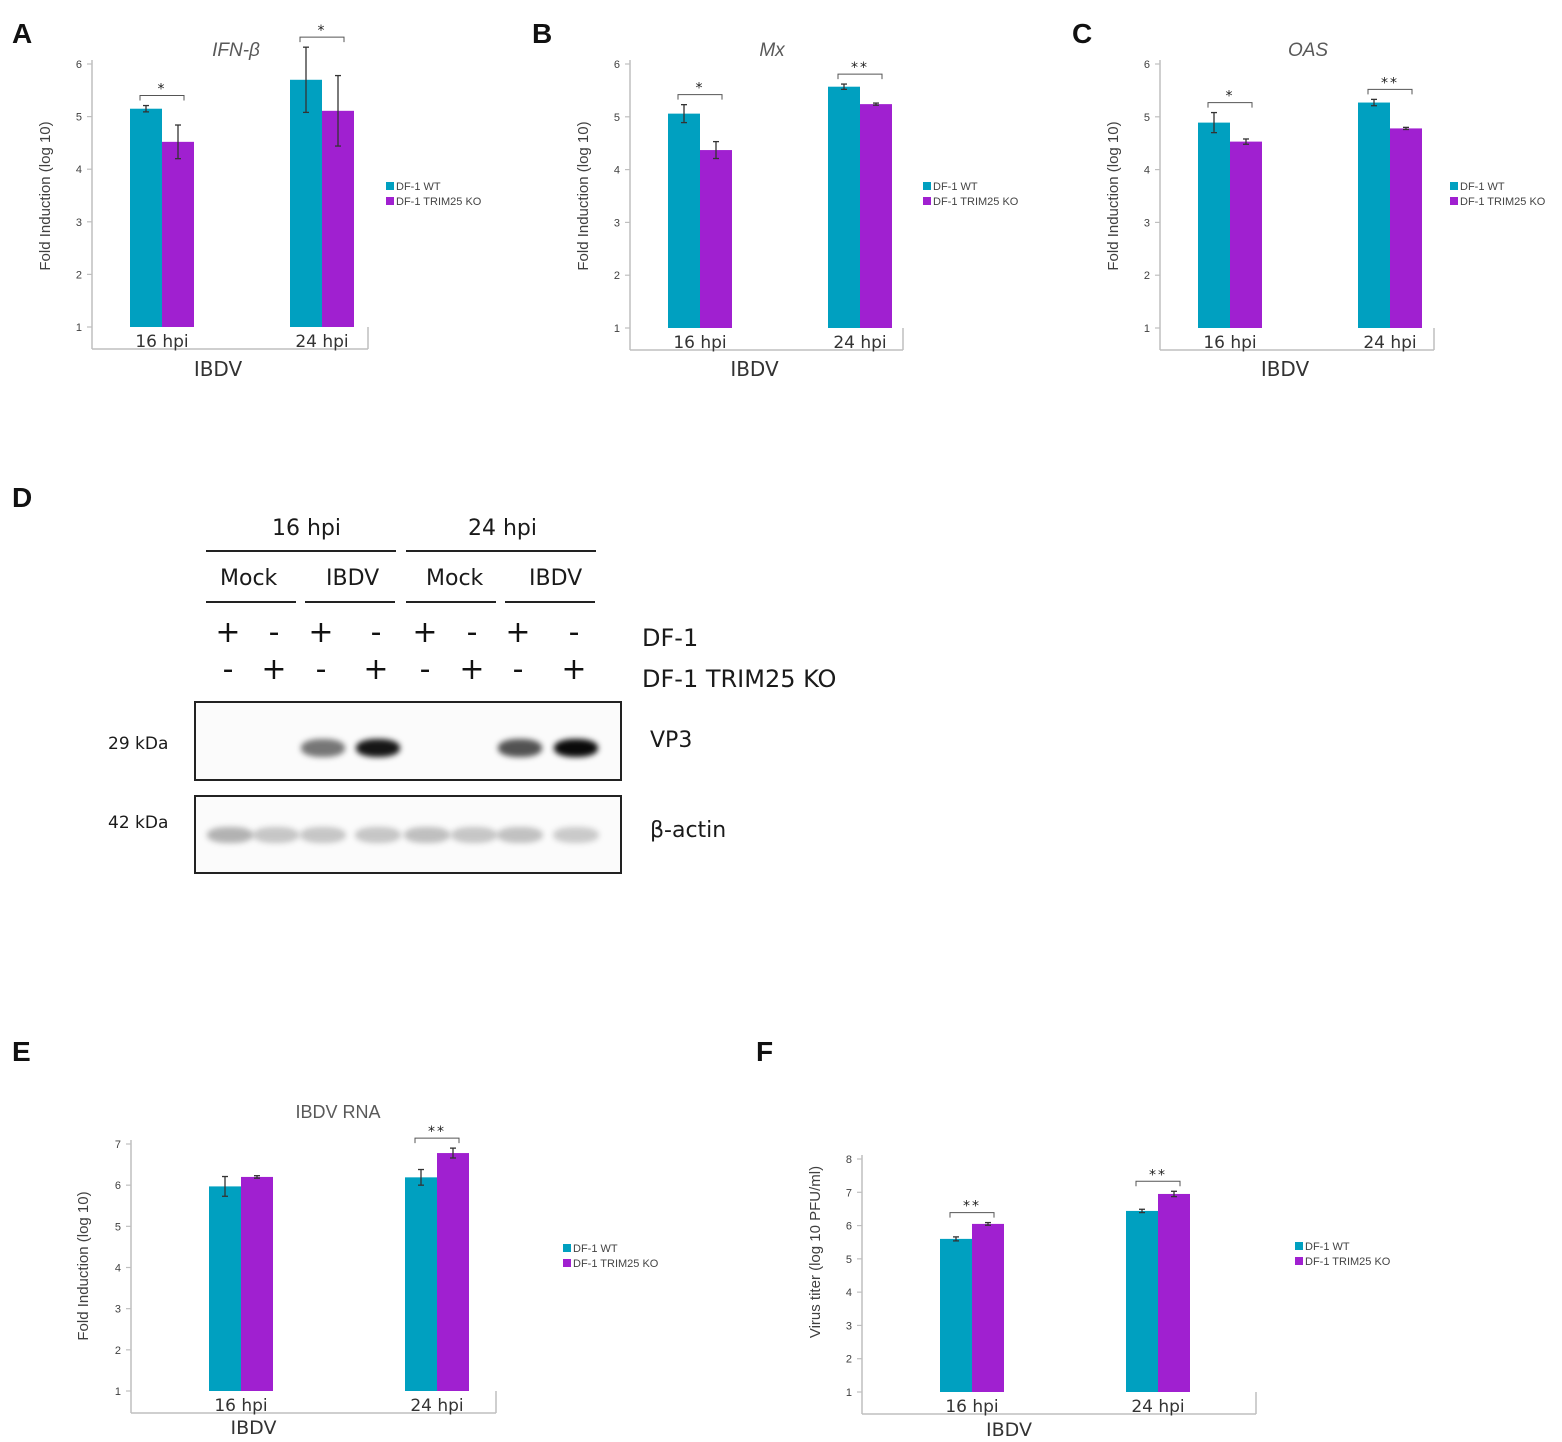 This screenshot has width=1562, height=1442. Describe the element at coordinates (574, 632) in the screenshot. I see `df1-sign-lane-8: -` at that location.